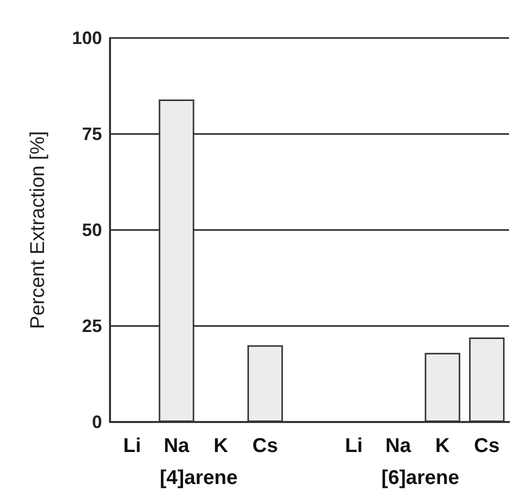  Describe the element at coordinates (92, 134) in the screenshot. I see `y-tick-label: 75` at that location.